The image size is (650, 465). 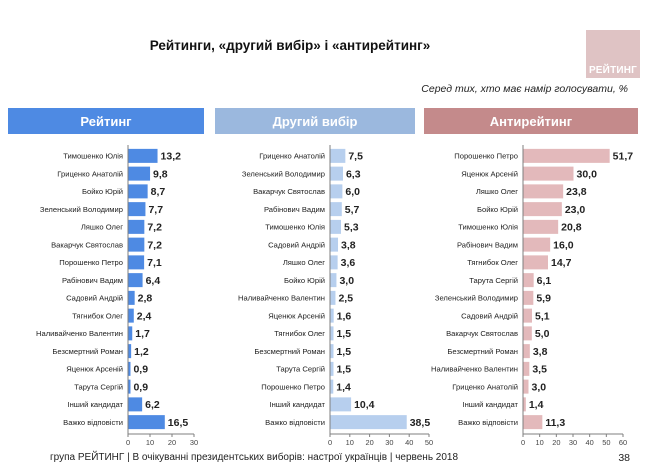 What do you see at coordinates (315, 121) in the screenshot?
I see `panel-header-second-choice: Другий вибір` at bounding box center [315, 121].